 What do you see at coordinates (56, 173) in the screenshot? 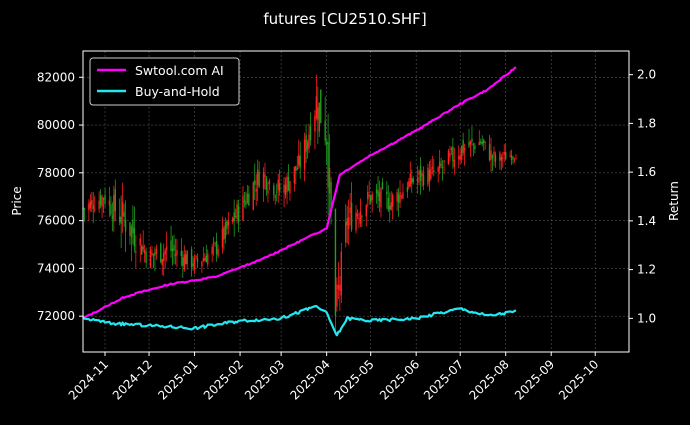
I see `y-tick-label: 78000` at bounding box center [56, 173].